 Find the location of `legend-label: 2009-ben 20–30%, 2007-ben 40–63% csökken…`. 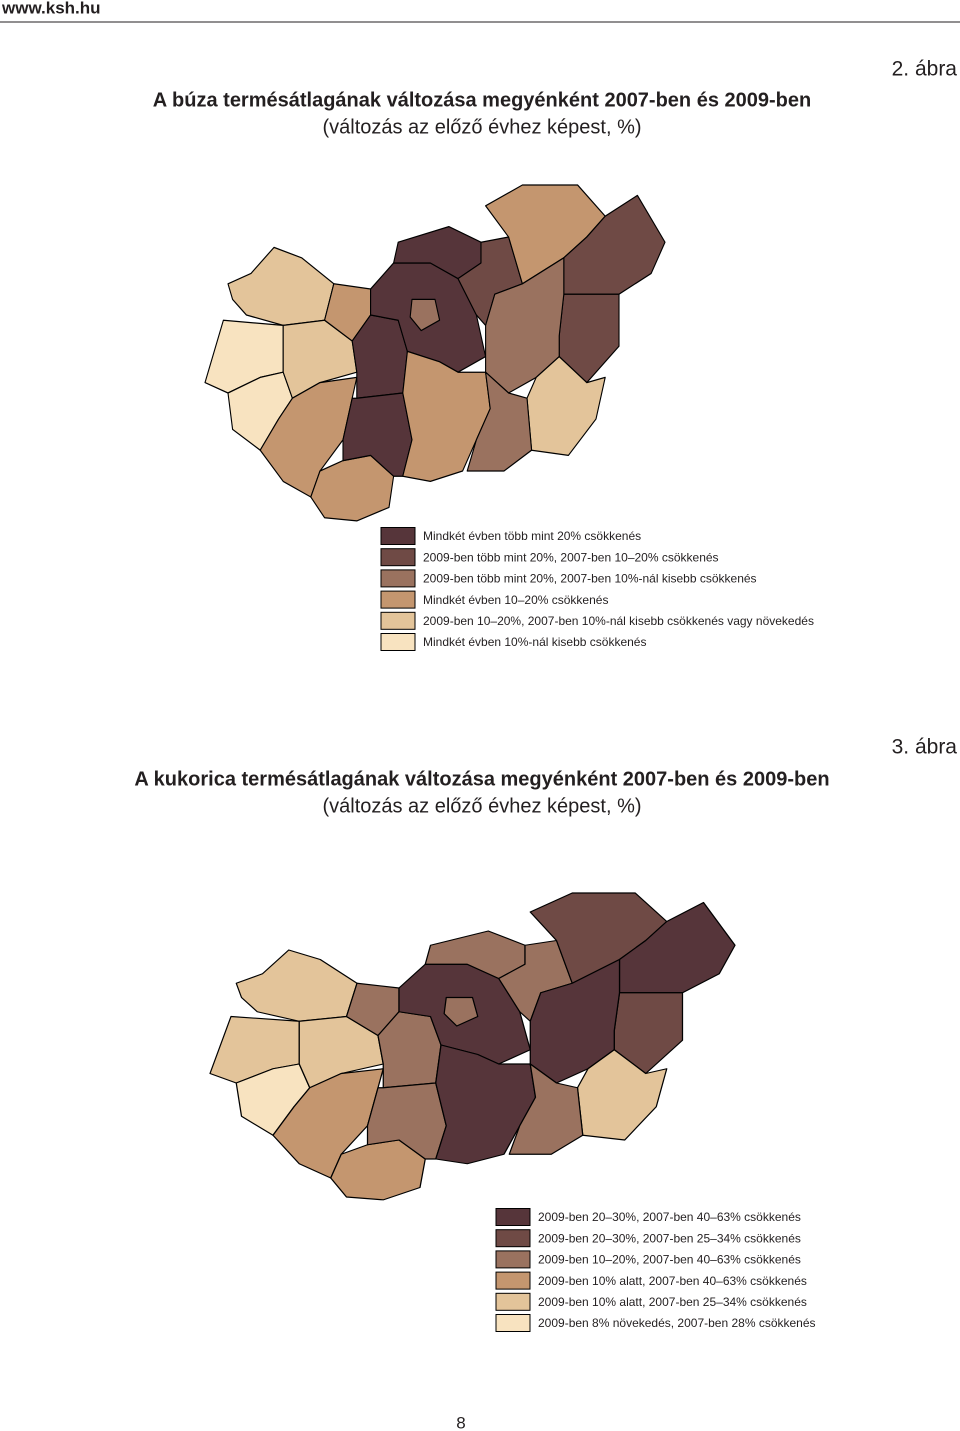

legend-label: 2009-ben 20–30%, 2007-ben 40–63% csökken… is located at coordinates (669, 1217).